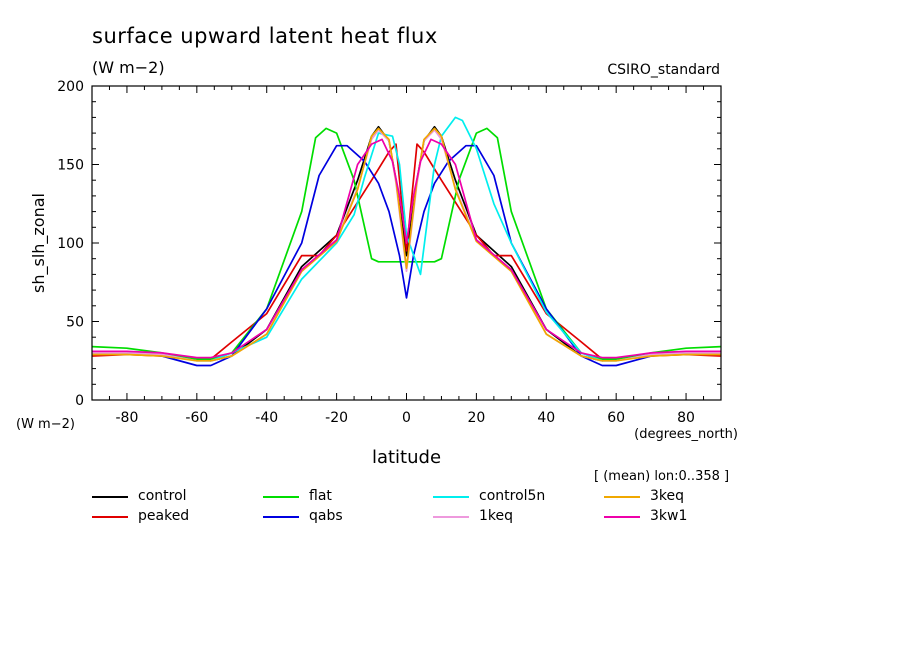 The width and height of the screenshot is (904, 654). I want to click on x-tick-label: -80, so click(127, 418).